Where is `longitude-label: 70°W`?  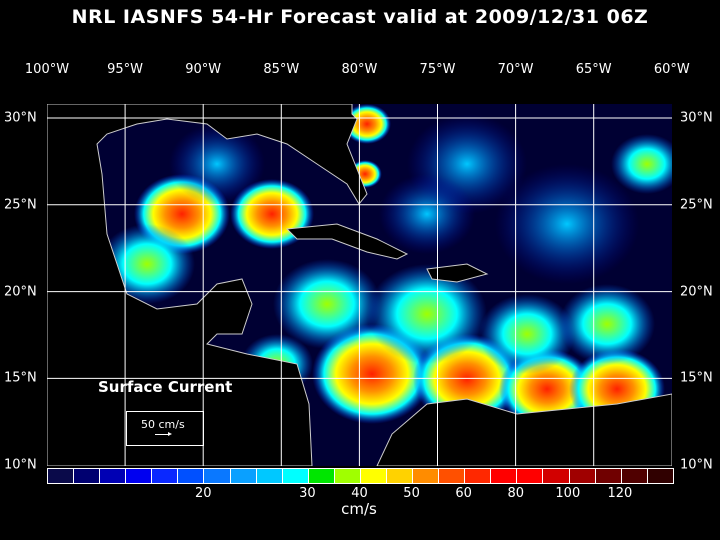 longitude-label: 70°W is located at coordinates (515, 69).